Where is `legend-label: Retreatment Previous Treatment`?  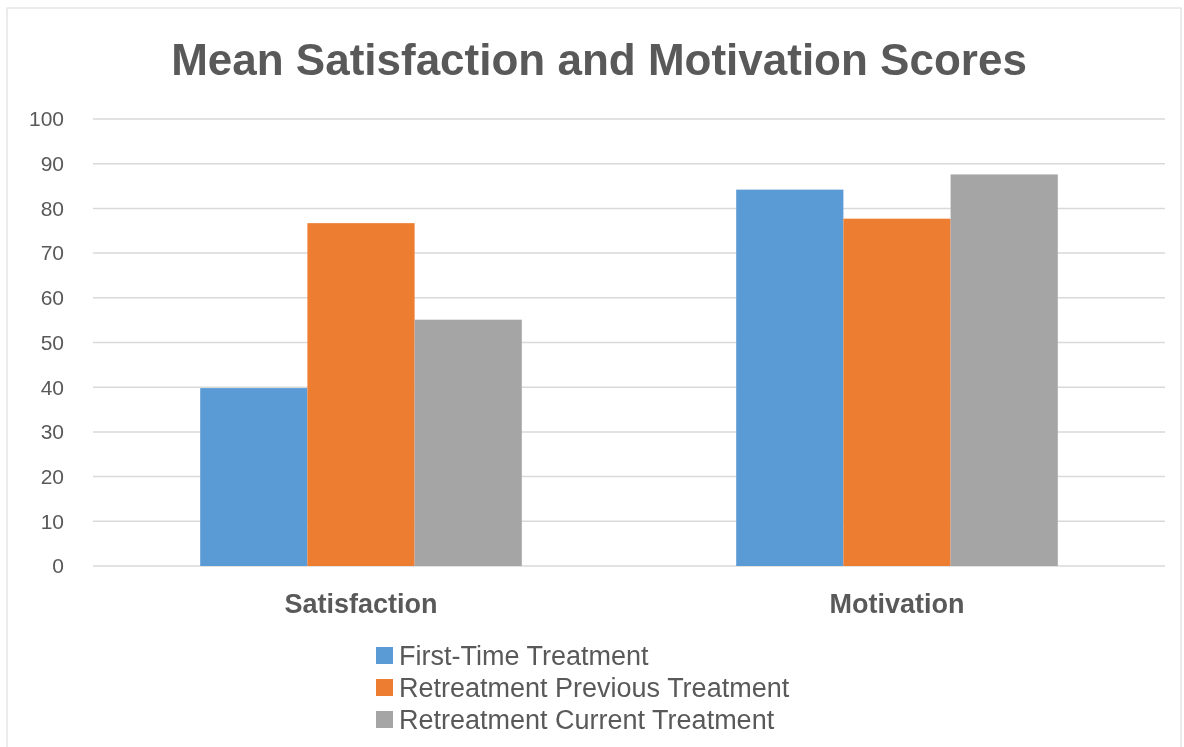 legend-label: Retreatment Previous Treatment is located at coordinates (594, 688).